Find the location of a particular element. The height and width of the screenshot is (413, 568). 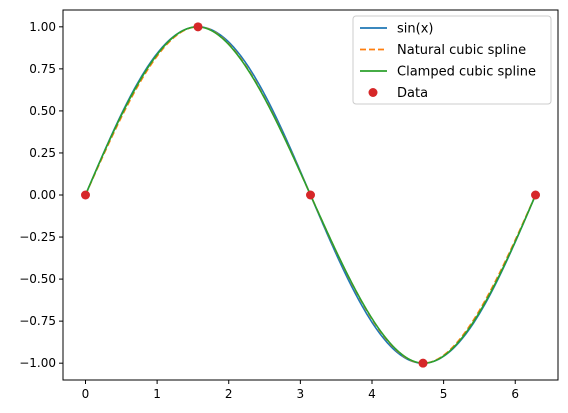

x-tick-label: 2 is located at coordinates (229, 394).